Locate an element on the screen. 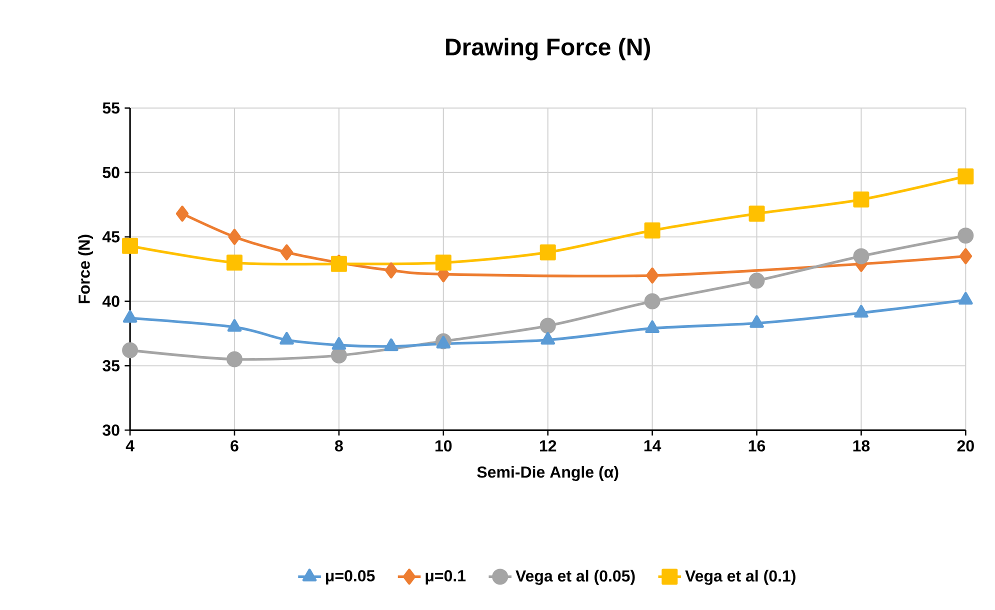  x-tick-label: 16 is located at coordinates (757, 446).